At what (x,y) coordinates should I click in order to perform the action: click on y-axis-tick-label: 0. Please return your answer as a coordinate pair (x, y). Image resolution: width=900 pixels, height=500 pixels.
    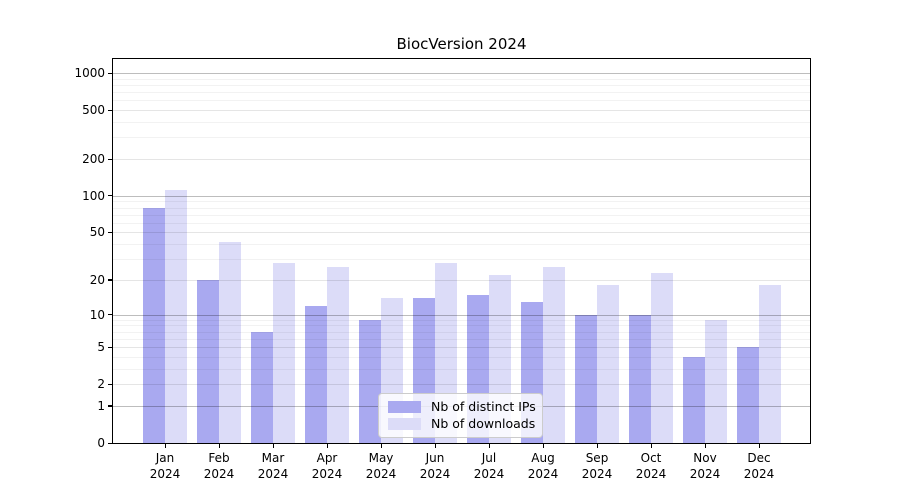
    Looking at the image, I should click on (101, 443).